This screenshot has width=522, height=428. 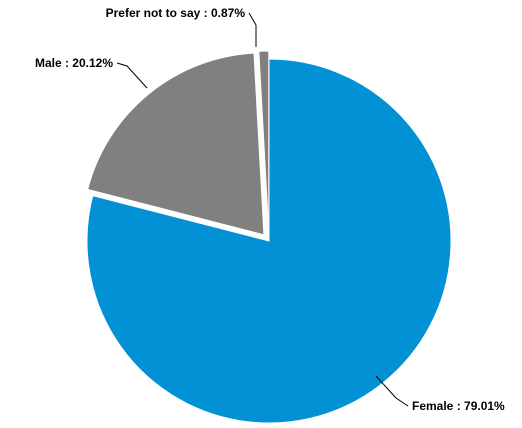 I want to click on slice-label: Male : 20.12%, so click(x=74, y=63).